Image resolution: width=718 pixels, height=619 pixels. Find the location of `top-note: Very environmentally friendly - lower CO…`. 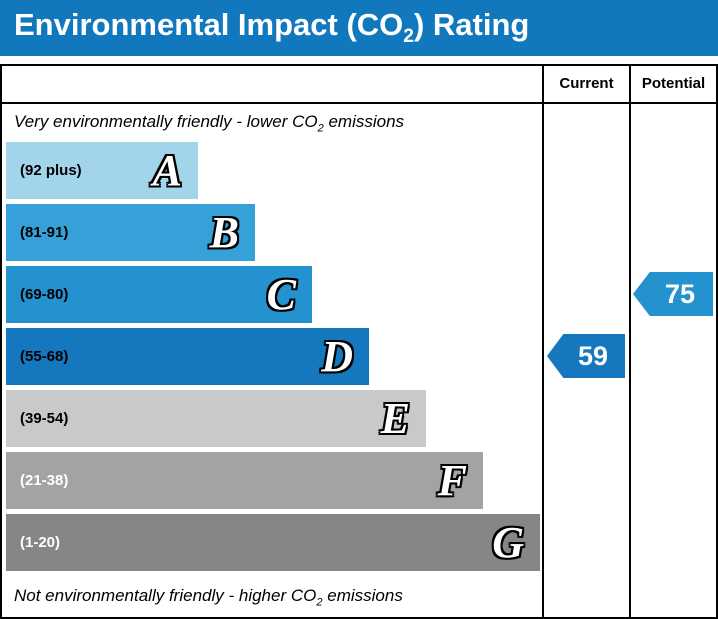

top-note: Very environmentally friendly - lower CO… is located at coordinates (209, 123).